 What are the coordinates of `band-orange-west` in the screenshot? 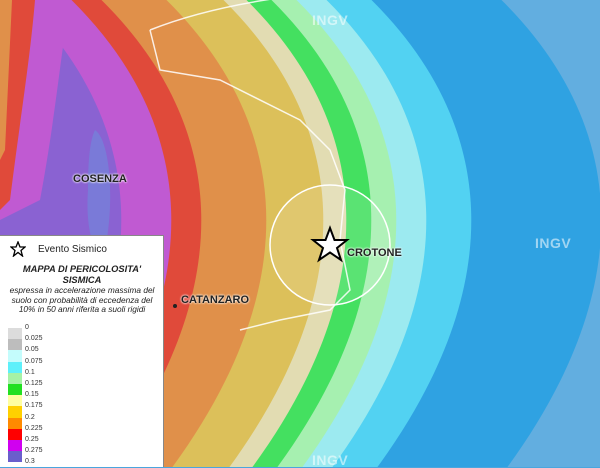 It's located at (6, 80).